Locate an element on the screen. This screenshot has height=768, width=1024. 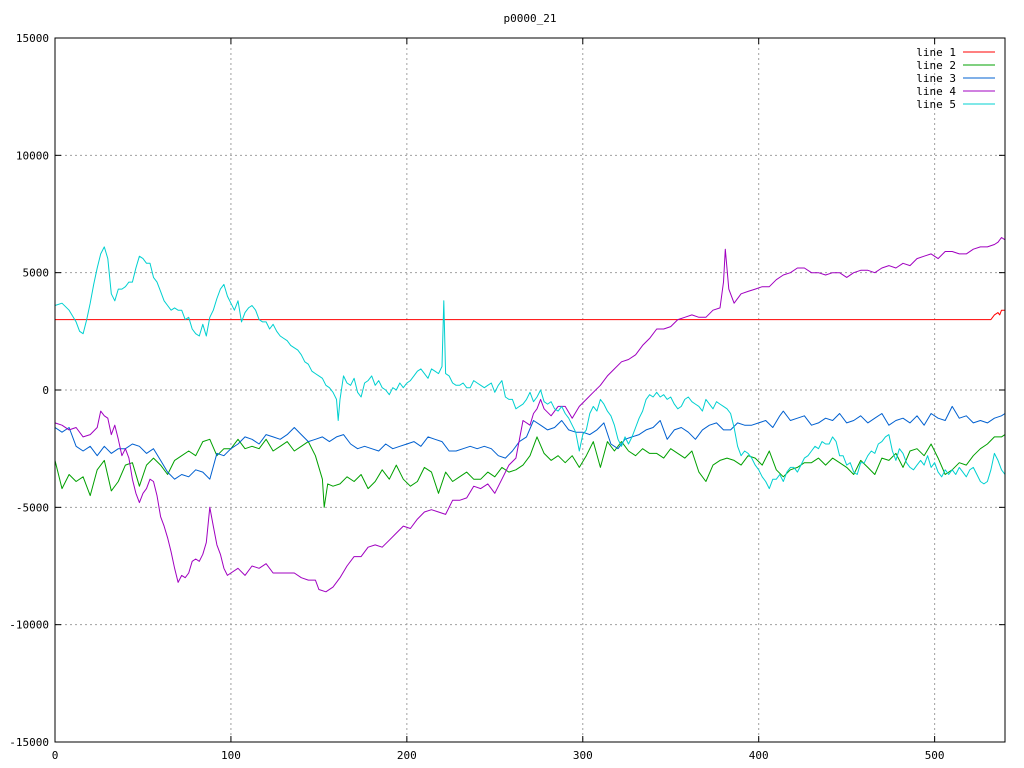
chart-title: p0000_21 is located at coordinates (530, 18).